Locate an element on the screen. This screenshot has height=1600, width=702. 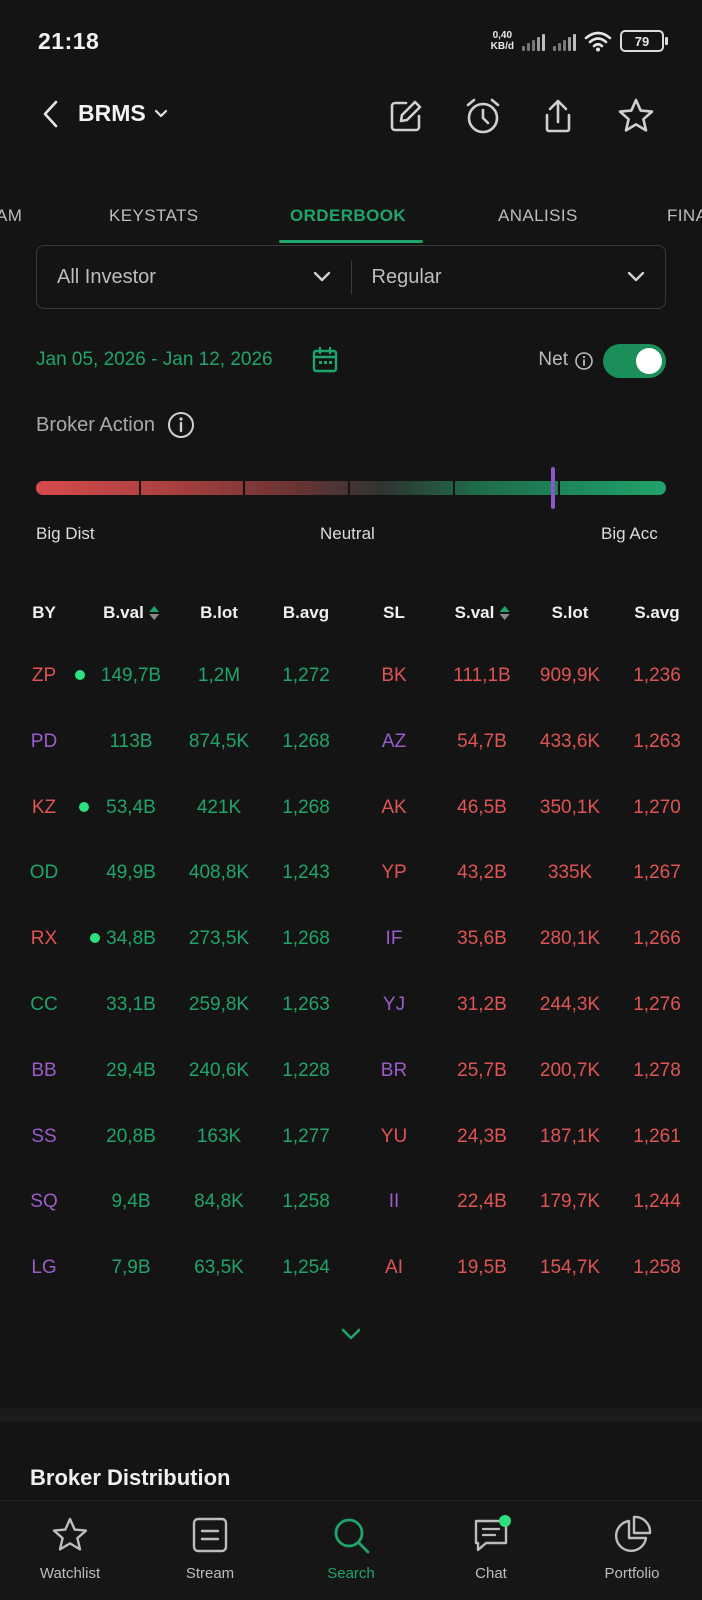
seller-broker: IF is located at coordinates (394, 939).